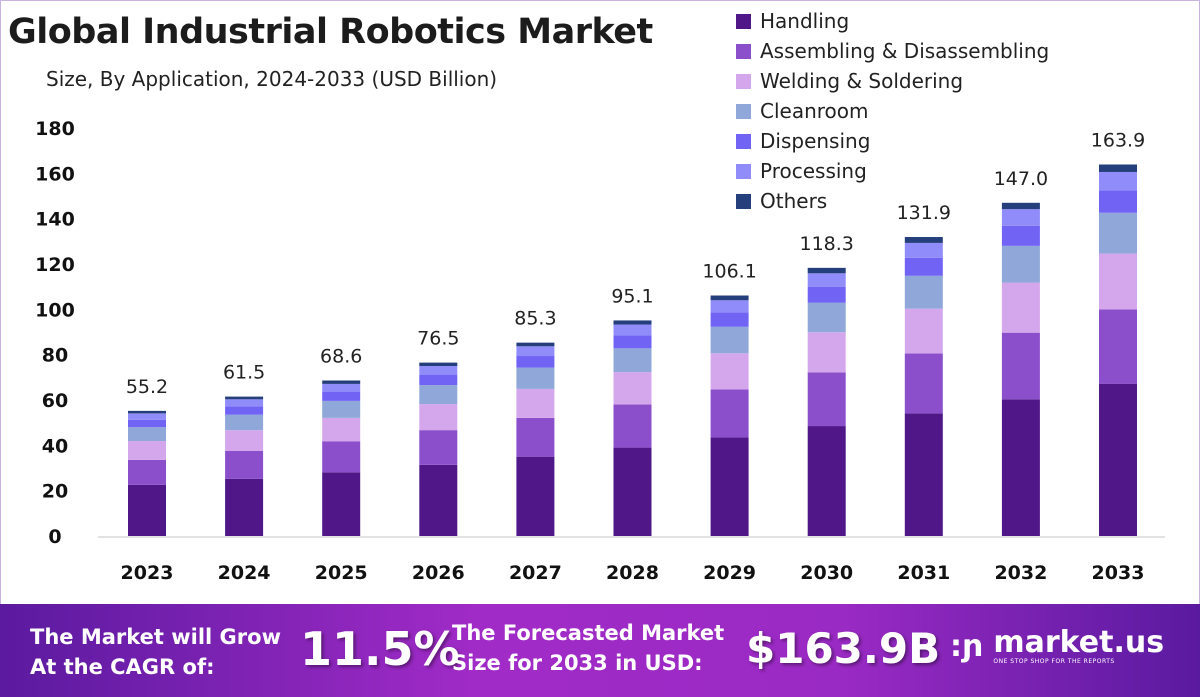 This screenshot has width=1200, height=697. What do you see at coordinates (1021, 179) in the screenshot?
I see `bar-total-label: 147.0` at bounding box center [1021, 179].